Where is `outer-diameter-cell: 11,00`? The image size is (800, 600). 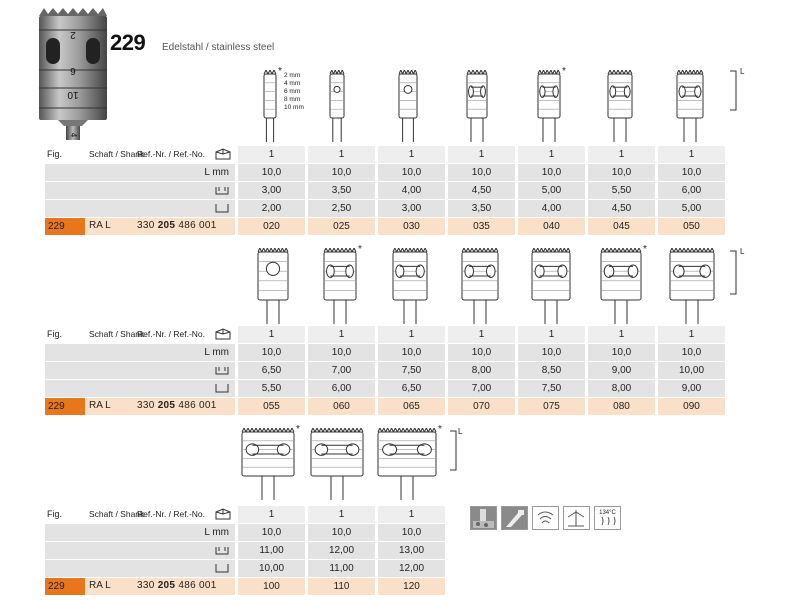
outer-diameter-cell: 11,00 is located at coordinates (271, 550).